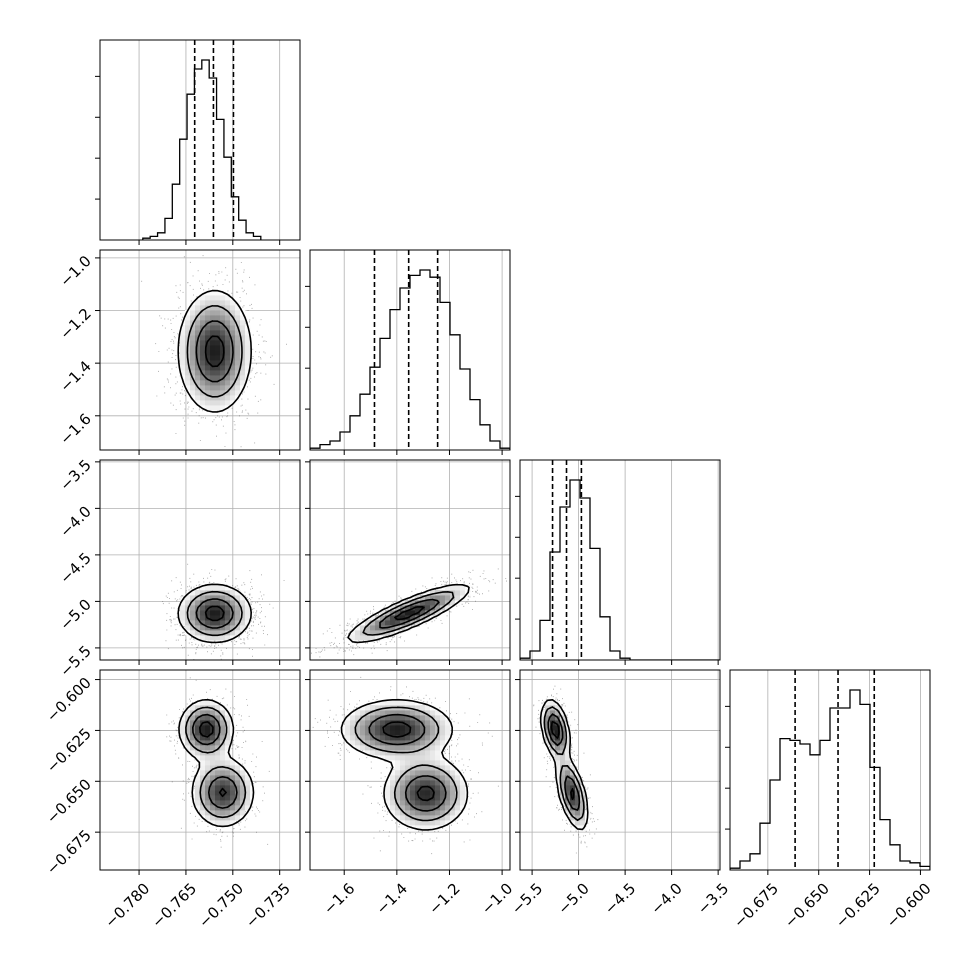  Describe the element at coordinates (909, 906) in the screenshot. I see `x-tick-label: −0.600` at that location.